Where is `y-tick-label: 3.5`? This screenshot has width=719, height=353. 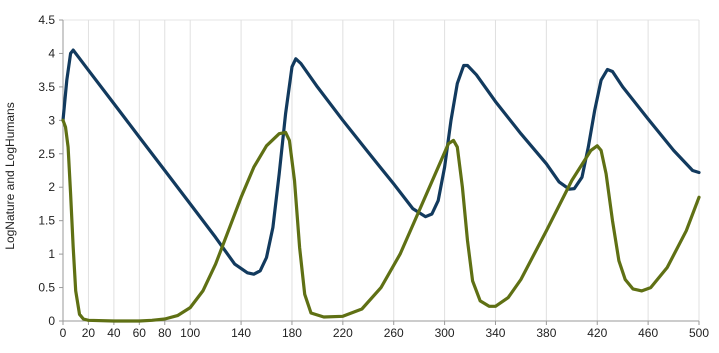 y-tick-label: 3.5 is located at coordinates (46, 87).